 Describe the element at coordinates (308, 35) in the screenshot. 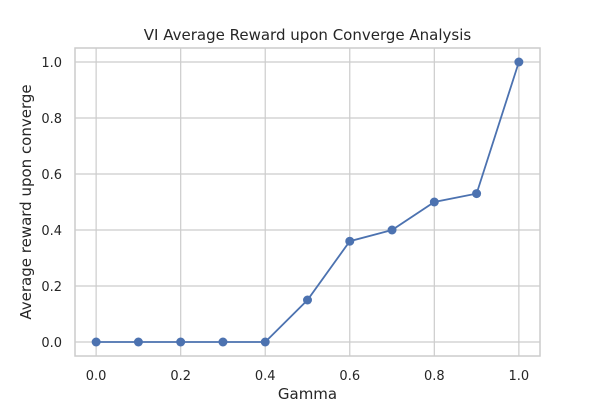

I see `chart-title: VI Average Reward upon Converge Analysis` at that location.